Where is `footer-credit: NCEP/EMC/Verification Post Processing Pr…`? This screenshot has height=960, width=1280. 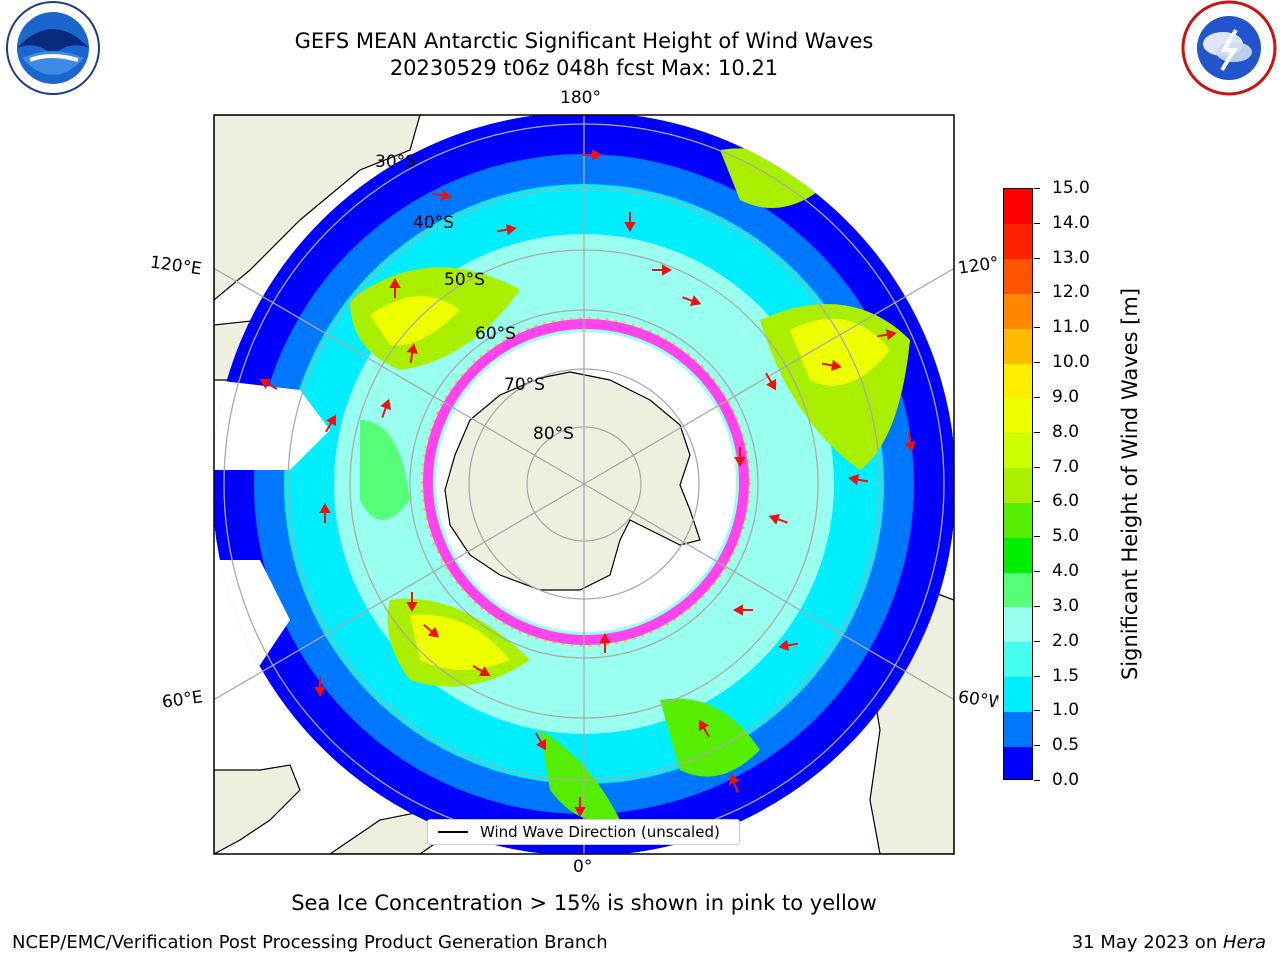 footer-credit: NCEP/EMC/Verification Post Processing Pr… is located at coordinates (310, 942).